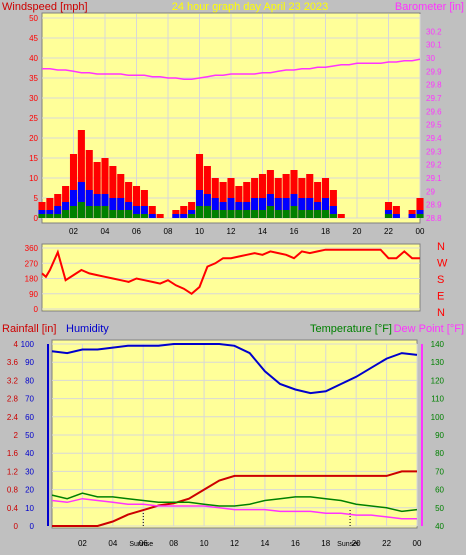  I want to click on wind-x-tick-label: 00, so click(420, 231).